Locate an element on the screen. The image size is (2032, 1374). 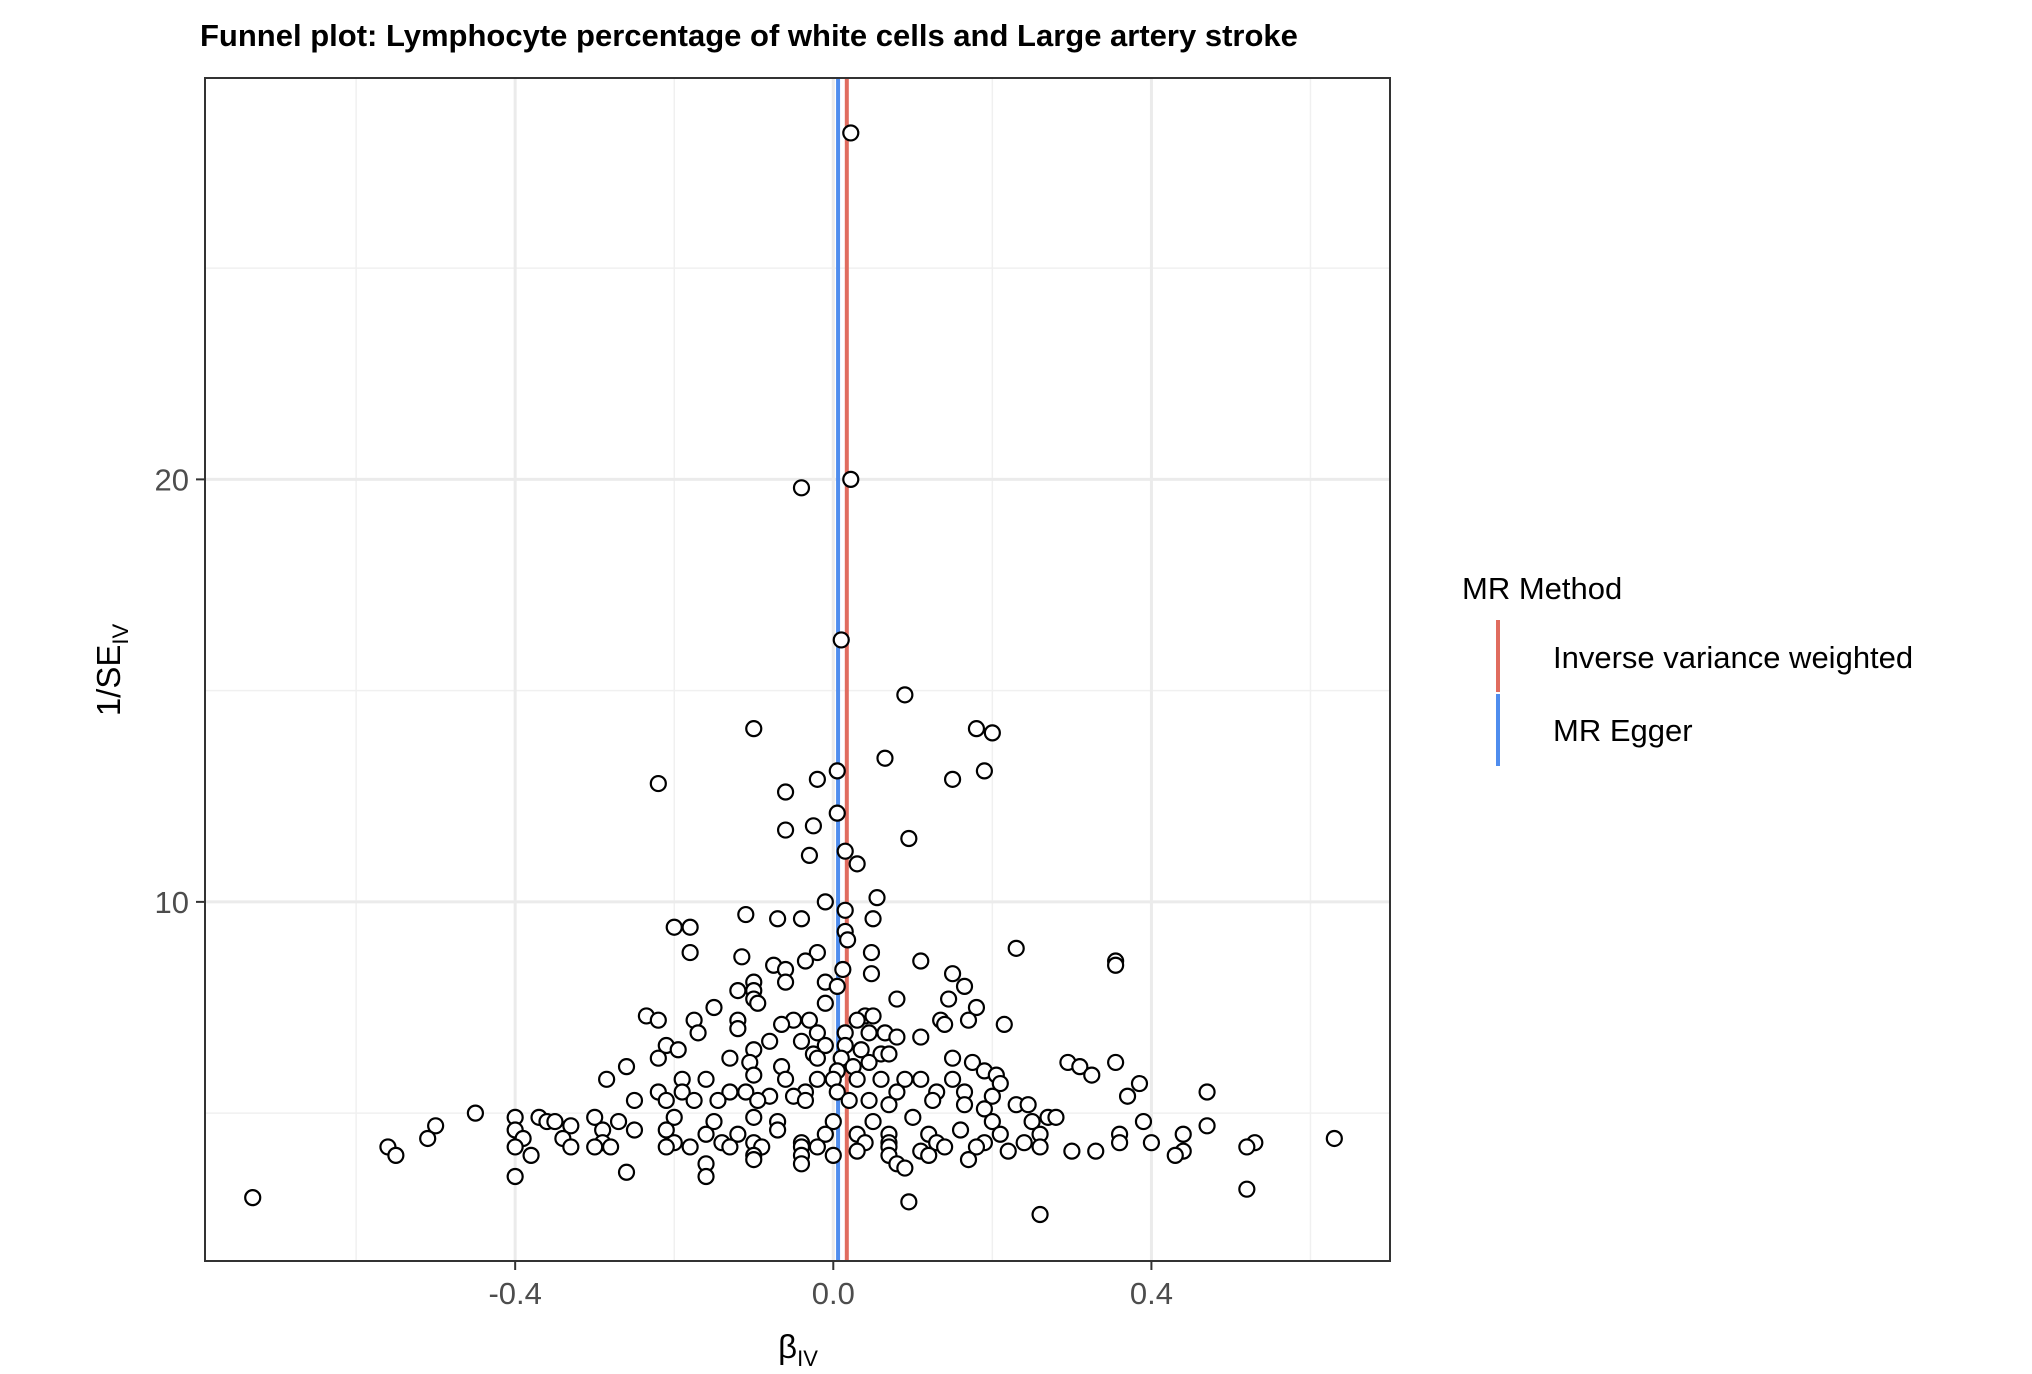
x-axis: -0.4 0.0 0.4 is located at coordinates (830, 1286).